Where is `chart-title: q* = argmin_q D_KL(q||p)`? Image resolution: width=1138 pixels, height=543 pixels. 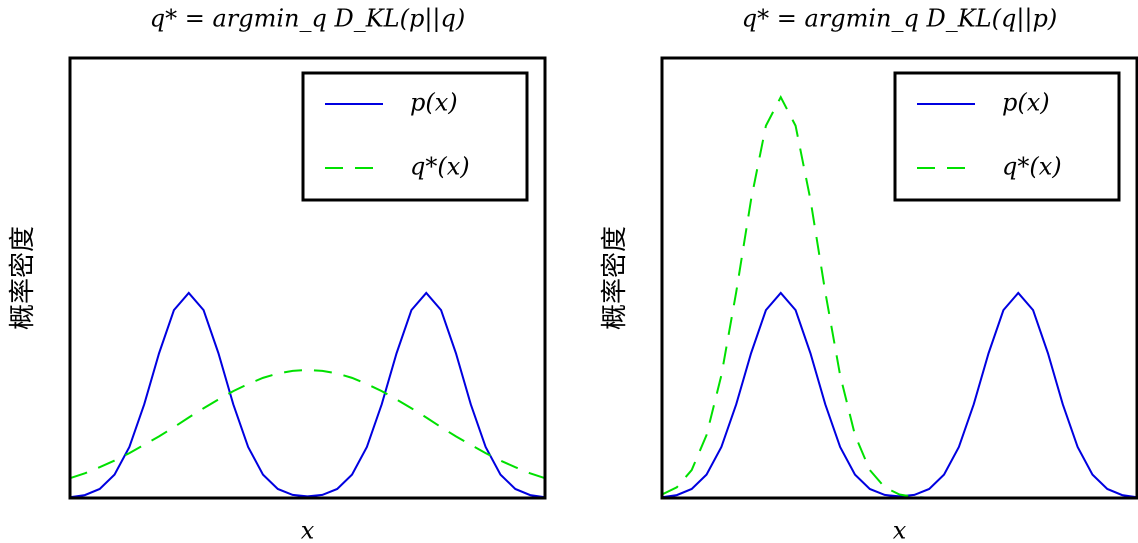
chart-title: q* = argmin_q D_KL(q||p) is located at coordinates (900, 19).